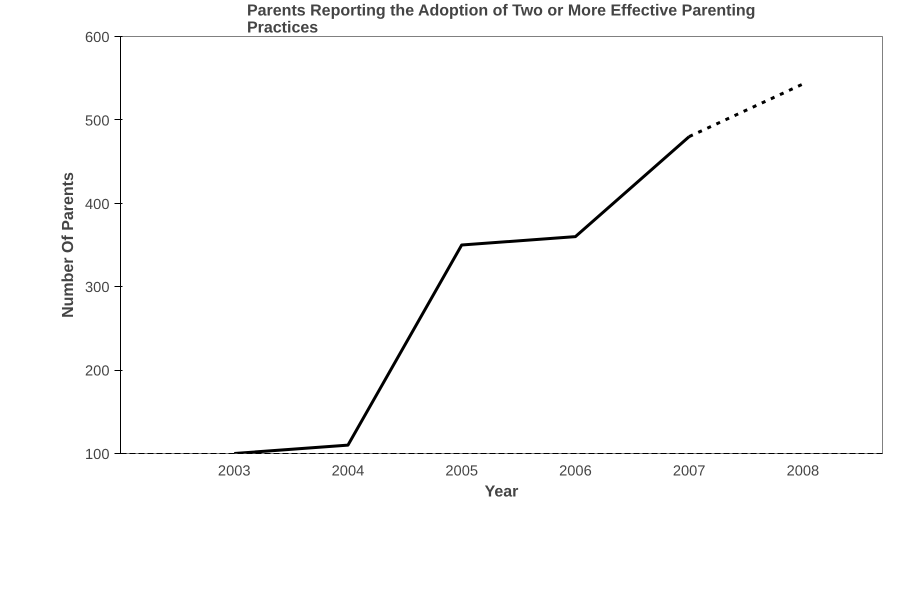 The height and width of the screenshot is (605, 914). I want to click on x-tick-label: 2007, so click(689, 472).